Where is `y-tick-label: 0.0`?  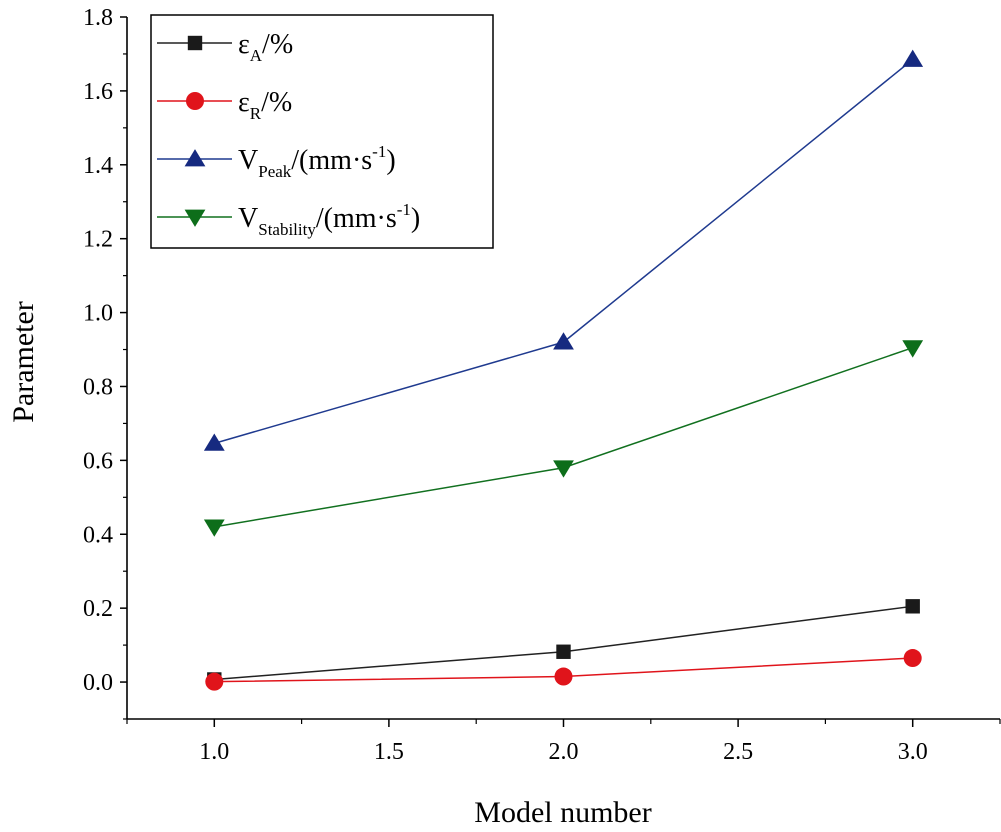
y-tick-label: 0.0 is located at coordinates (98, 683).